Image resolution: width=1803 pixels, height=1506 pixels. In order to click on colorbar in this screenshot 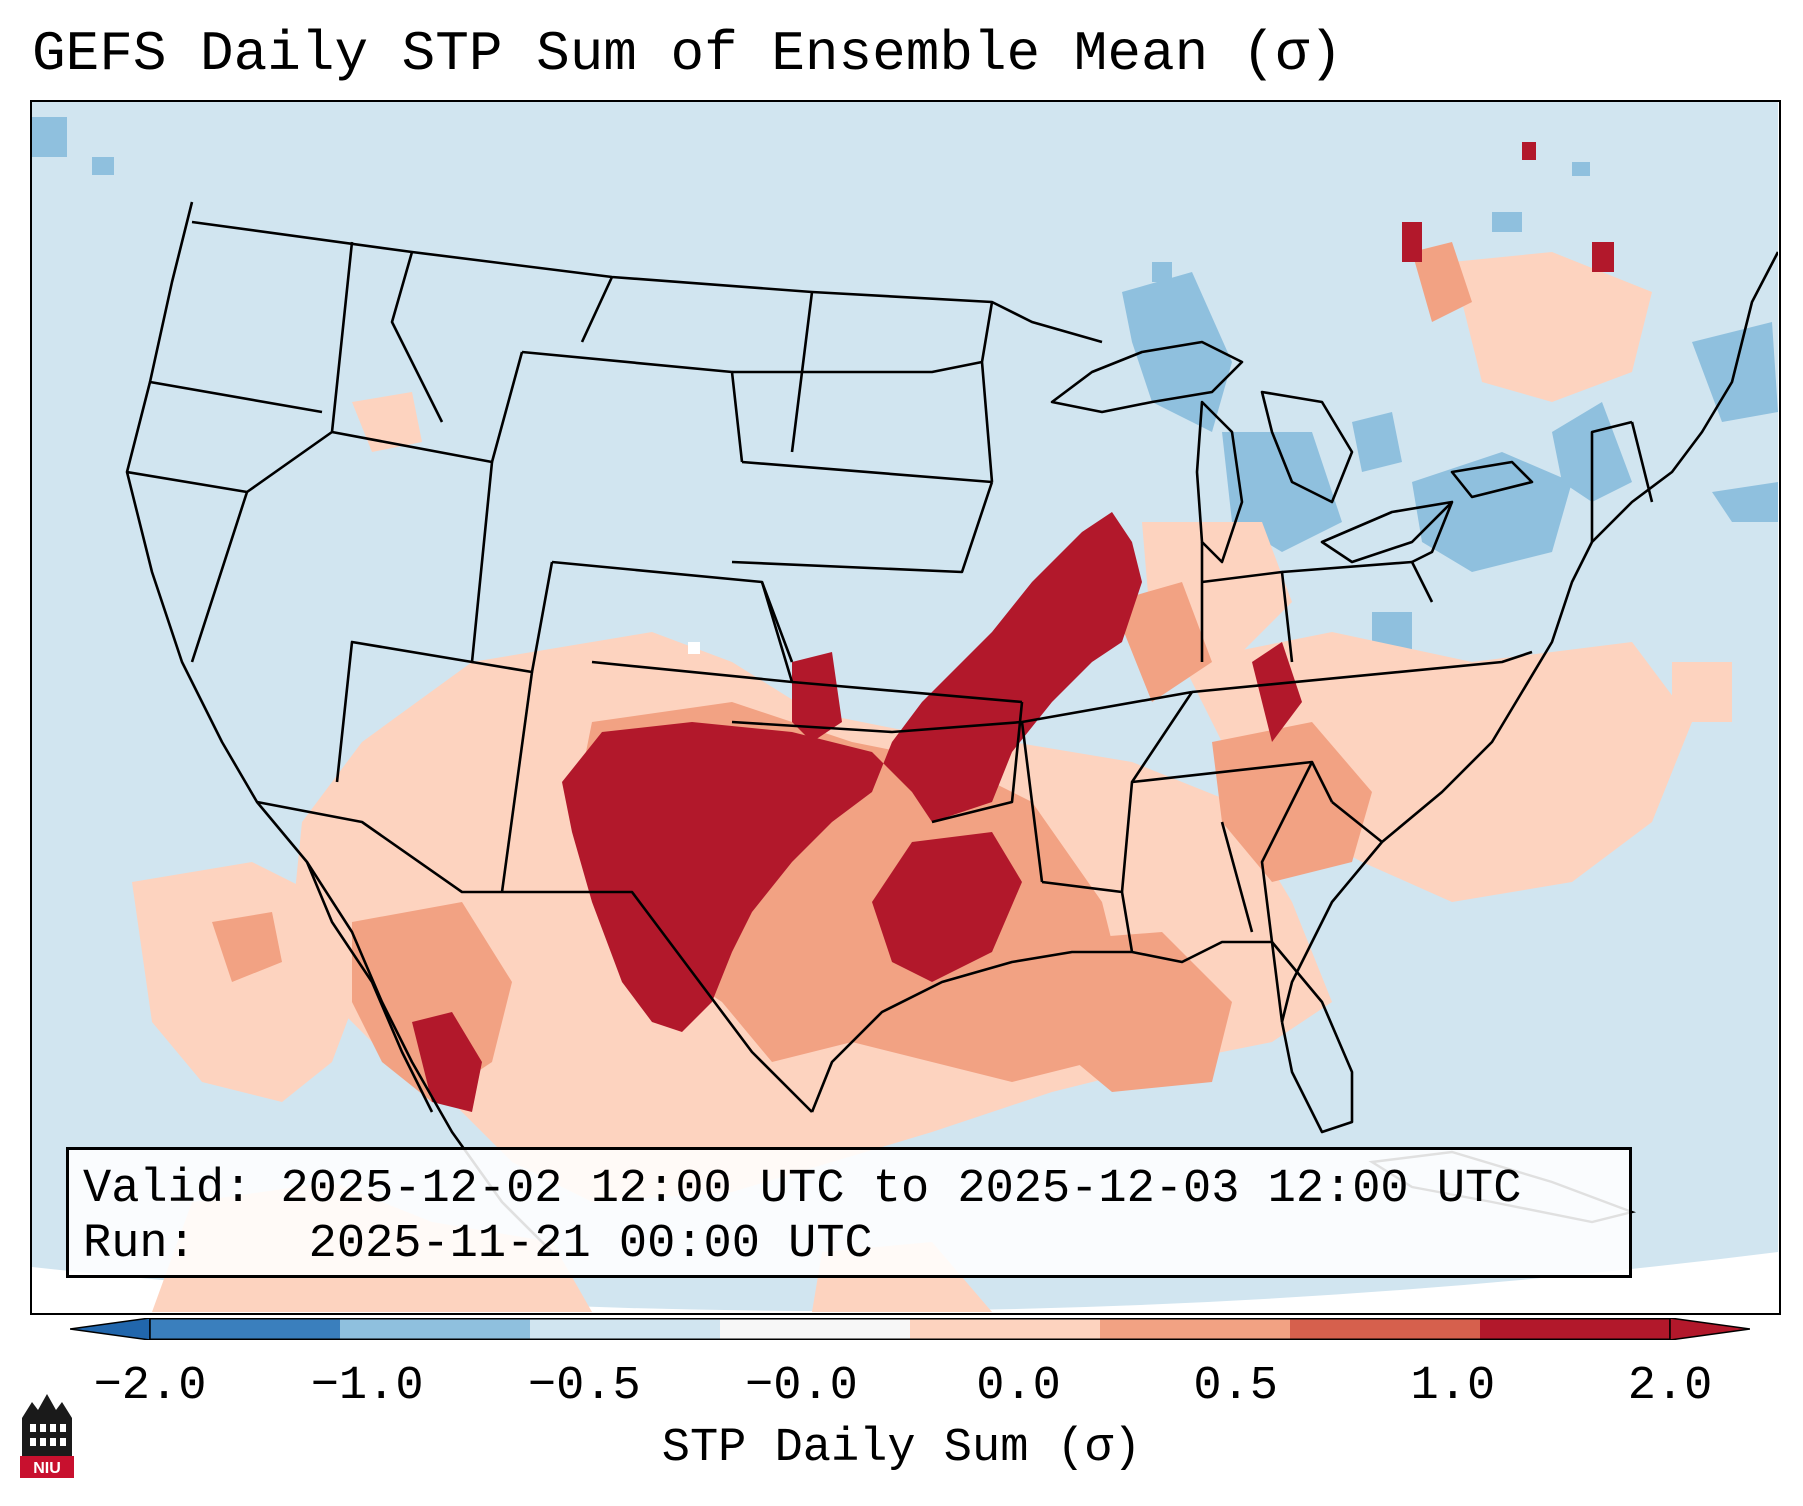, I will do `click(910, 1329)`.